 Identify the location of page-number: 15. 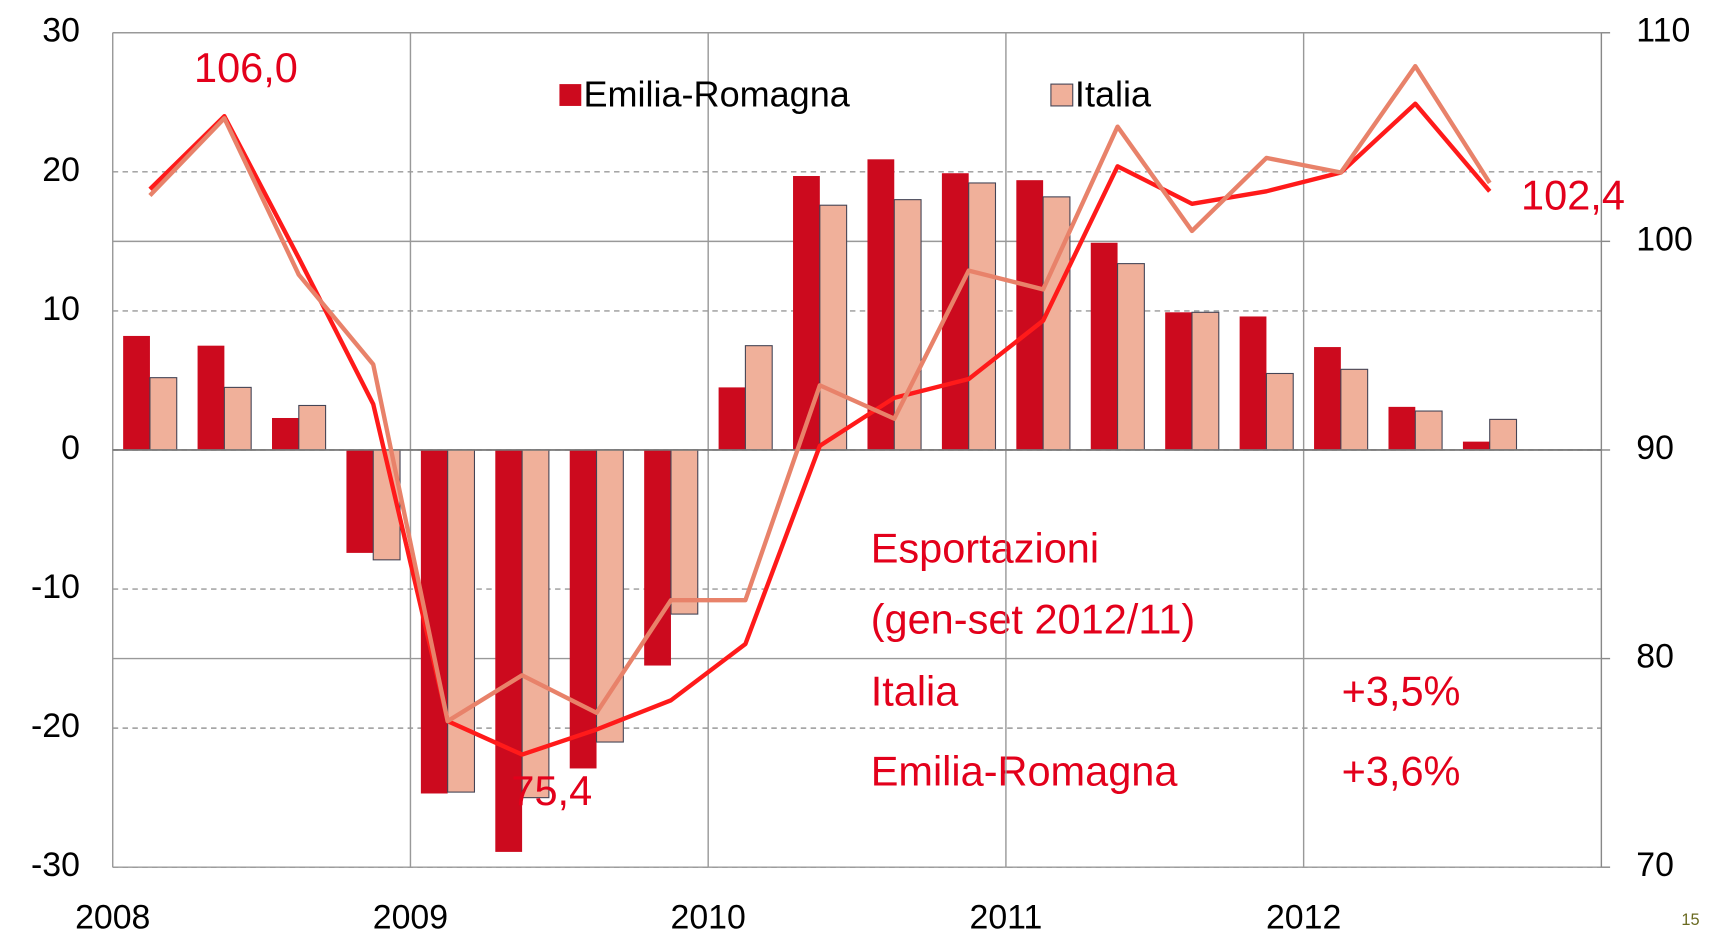
(1690, 920).